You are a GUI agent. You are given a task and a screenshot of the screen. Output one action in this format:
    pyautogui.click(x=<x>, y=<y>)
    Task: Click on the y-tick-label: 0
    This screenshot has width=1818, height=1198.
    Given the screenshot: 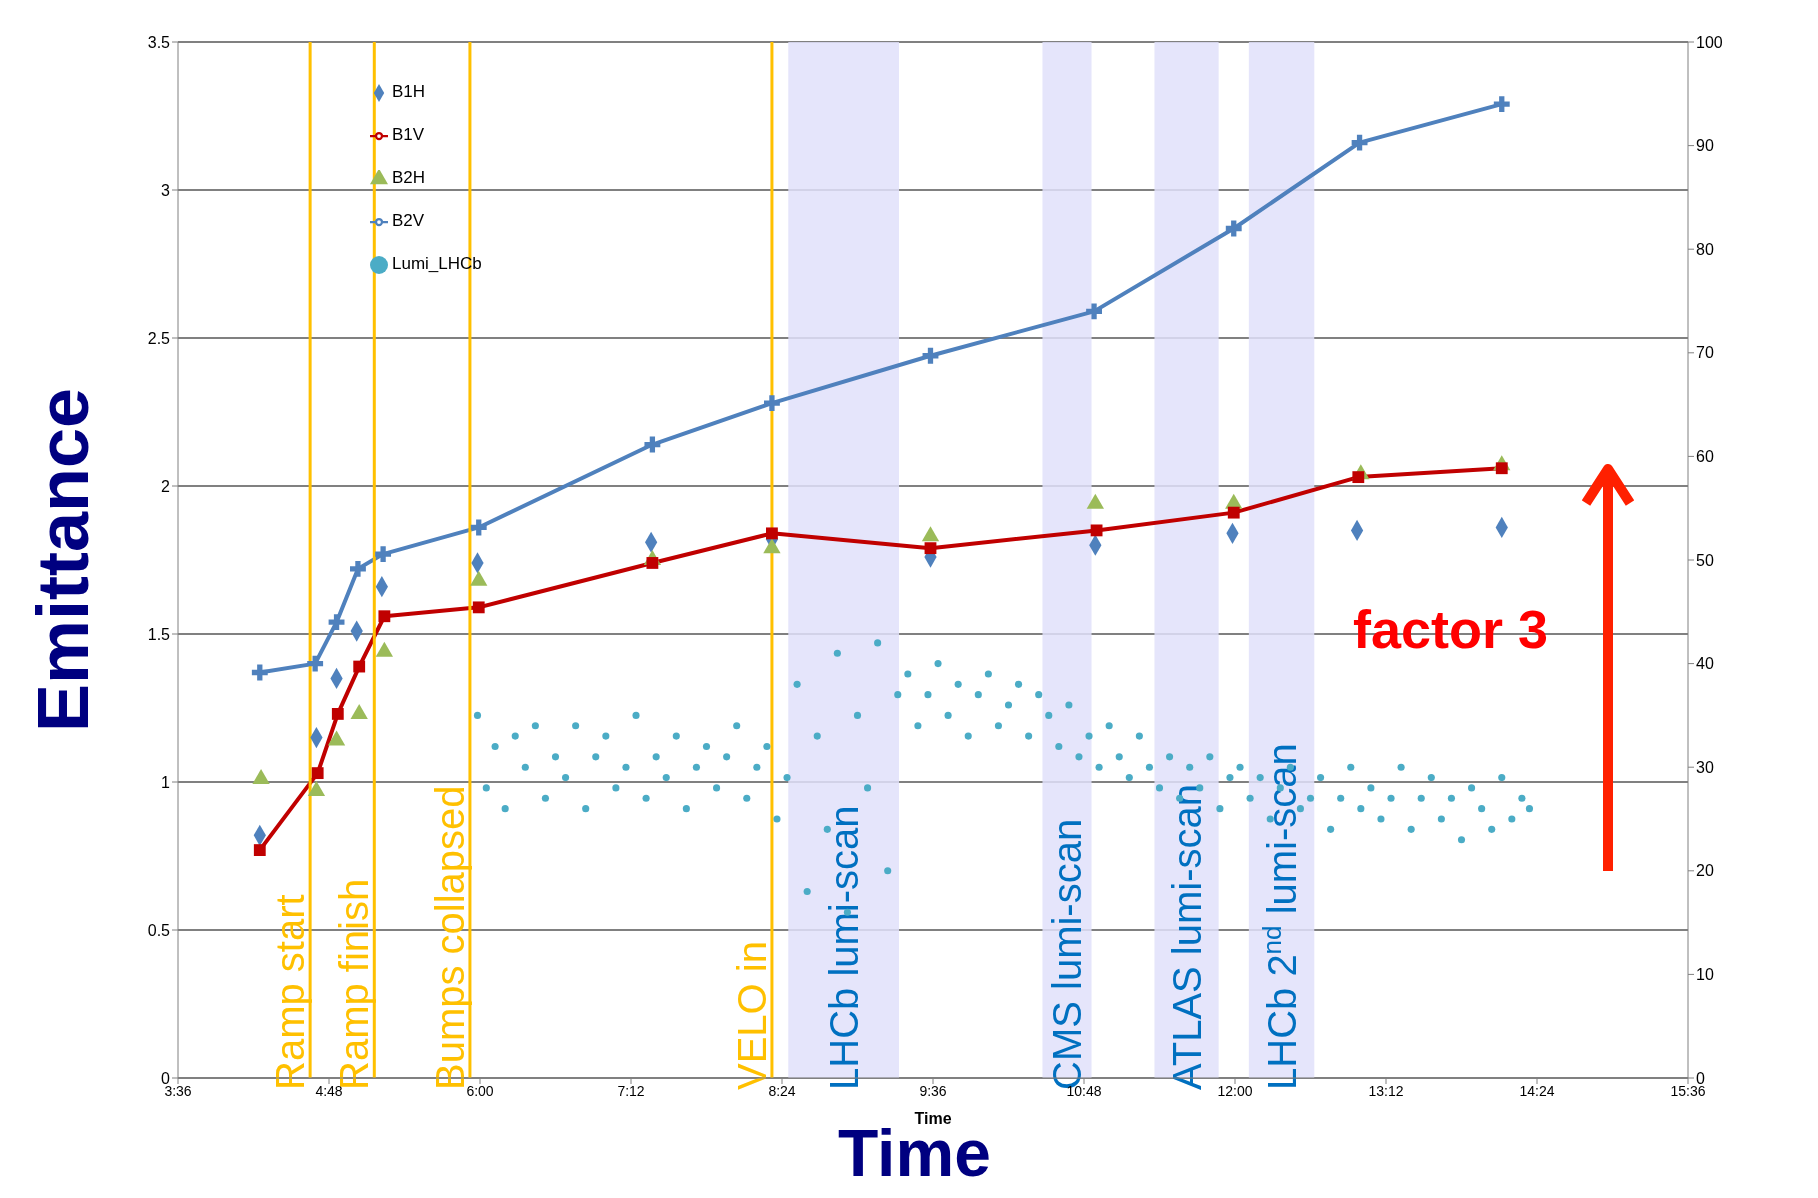 What is the action you would take?
    pyautogui.click(x=166, y=1078)
    